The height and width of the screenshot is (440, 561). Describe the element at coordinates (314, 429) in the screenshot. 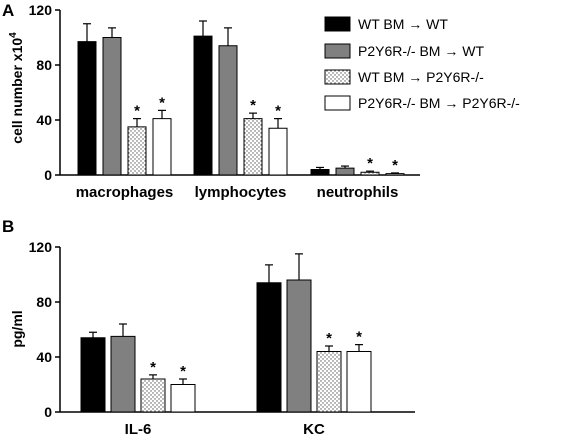

I see `category-label: KC` at that location.